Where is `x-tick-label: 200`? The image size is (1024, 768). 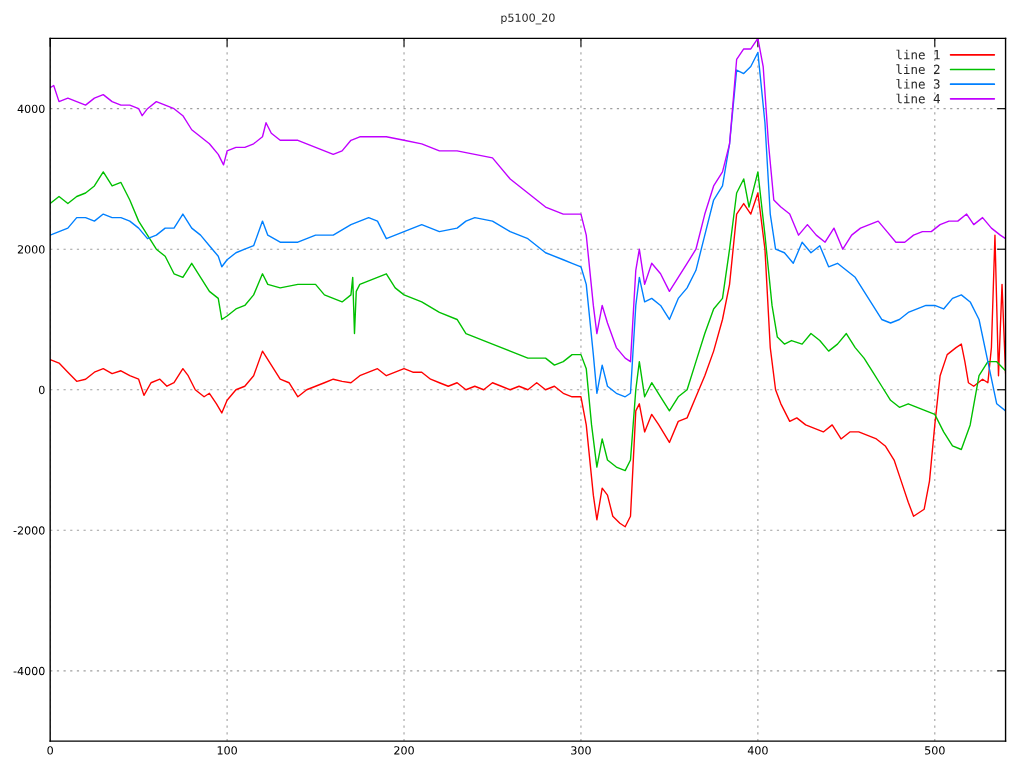
x-tick-label: 200 is located at coordinates (404, 750).